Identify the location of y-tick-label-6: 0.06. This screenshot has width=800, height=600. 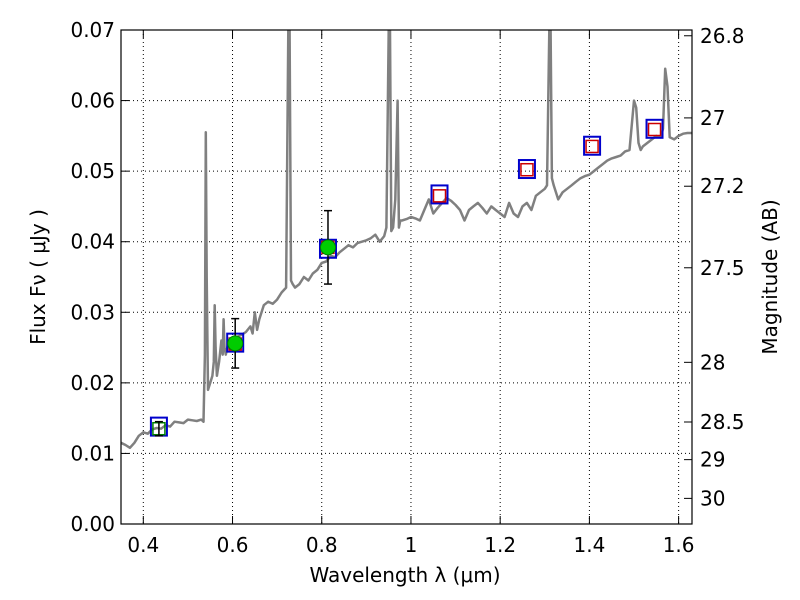
(92, 101).